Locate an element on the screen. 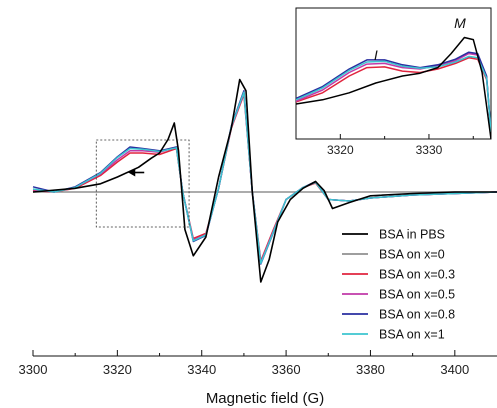  zoom-region-box is located at coordinates (142, 183).